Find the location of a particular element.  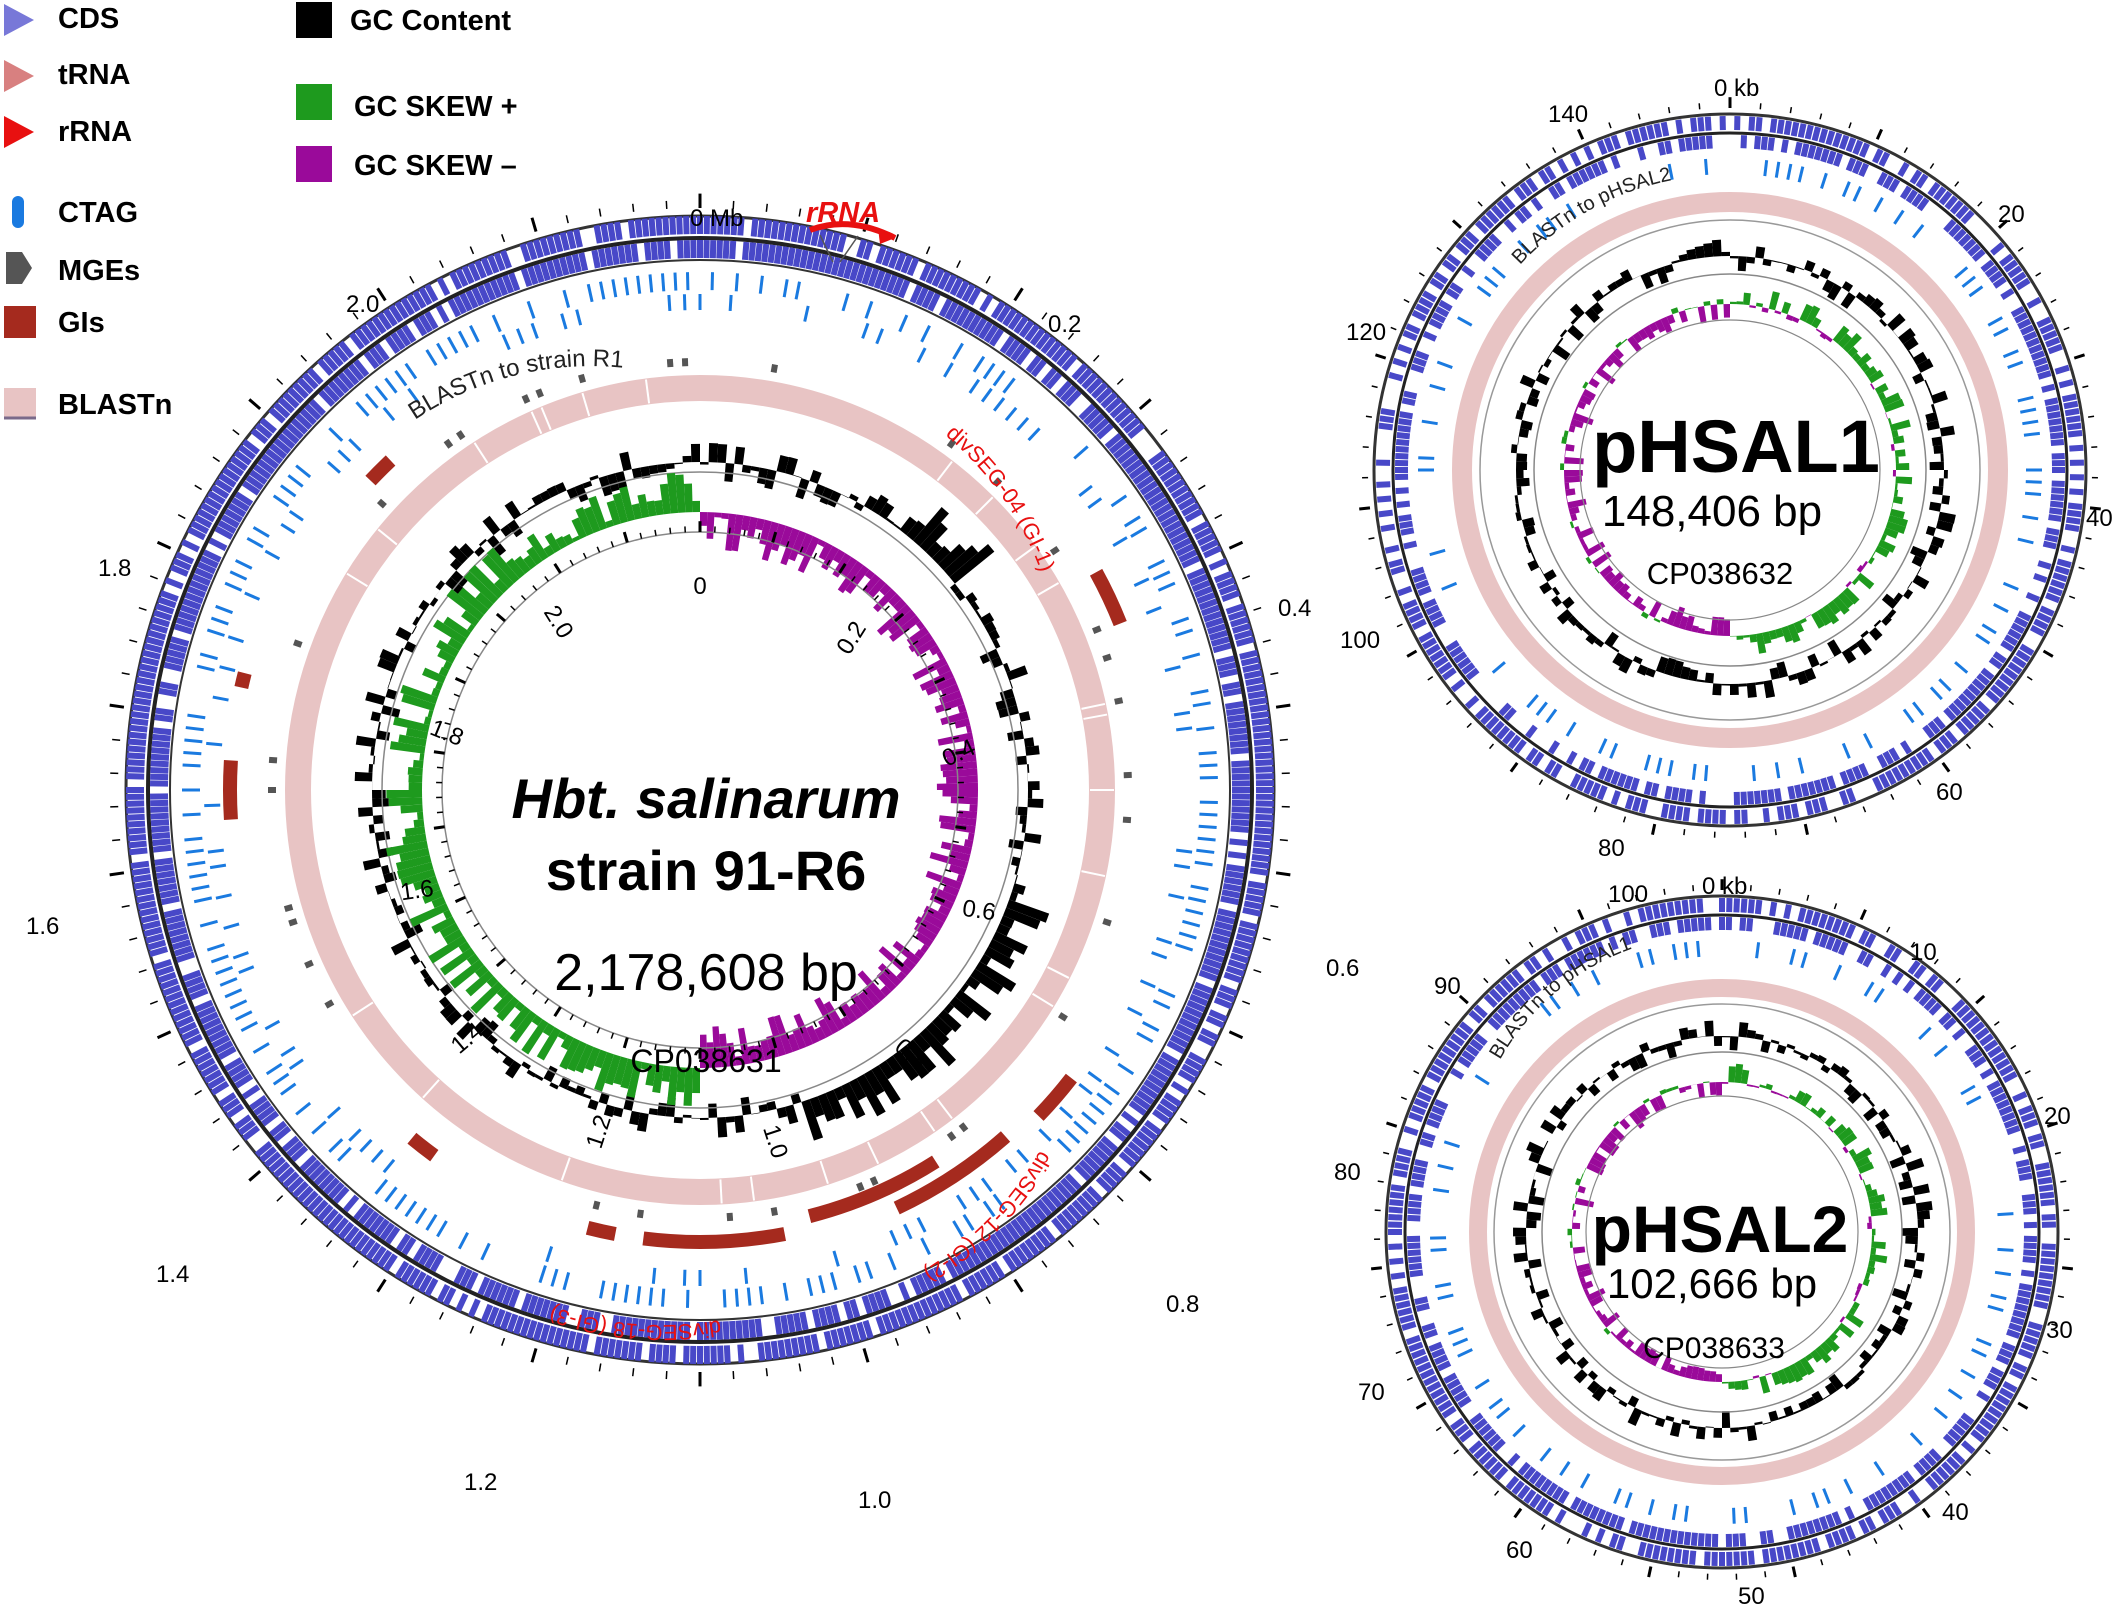

p2-tick-50: 50 is located at coordinates (1751, 1595).